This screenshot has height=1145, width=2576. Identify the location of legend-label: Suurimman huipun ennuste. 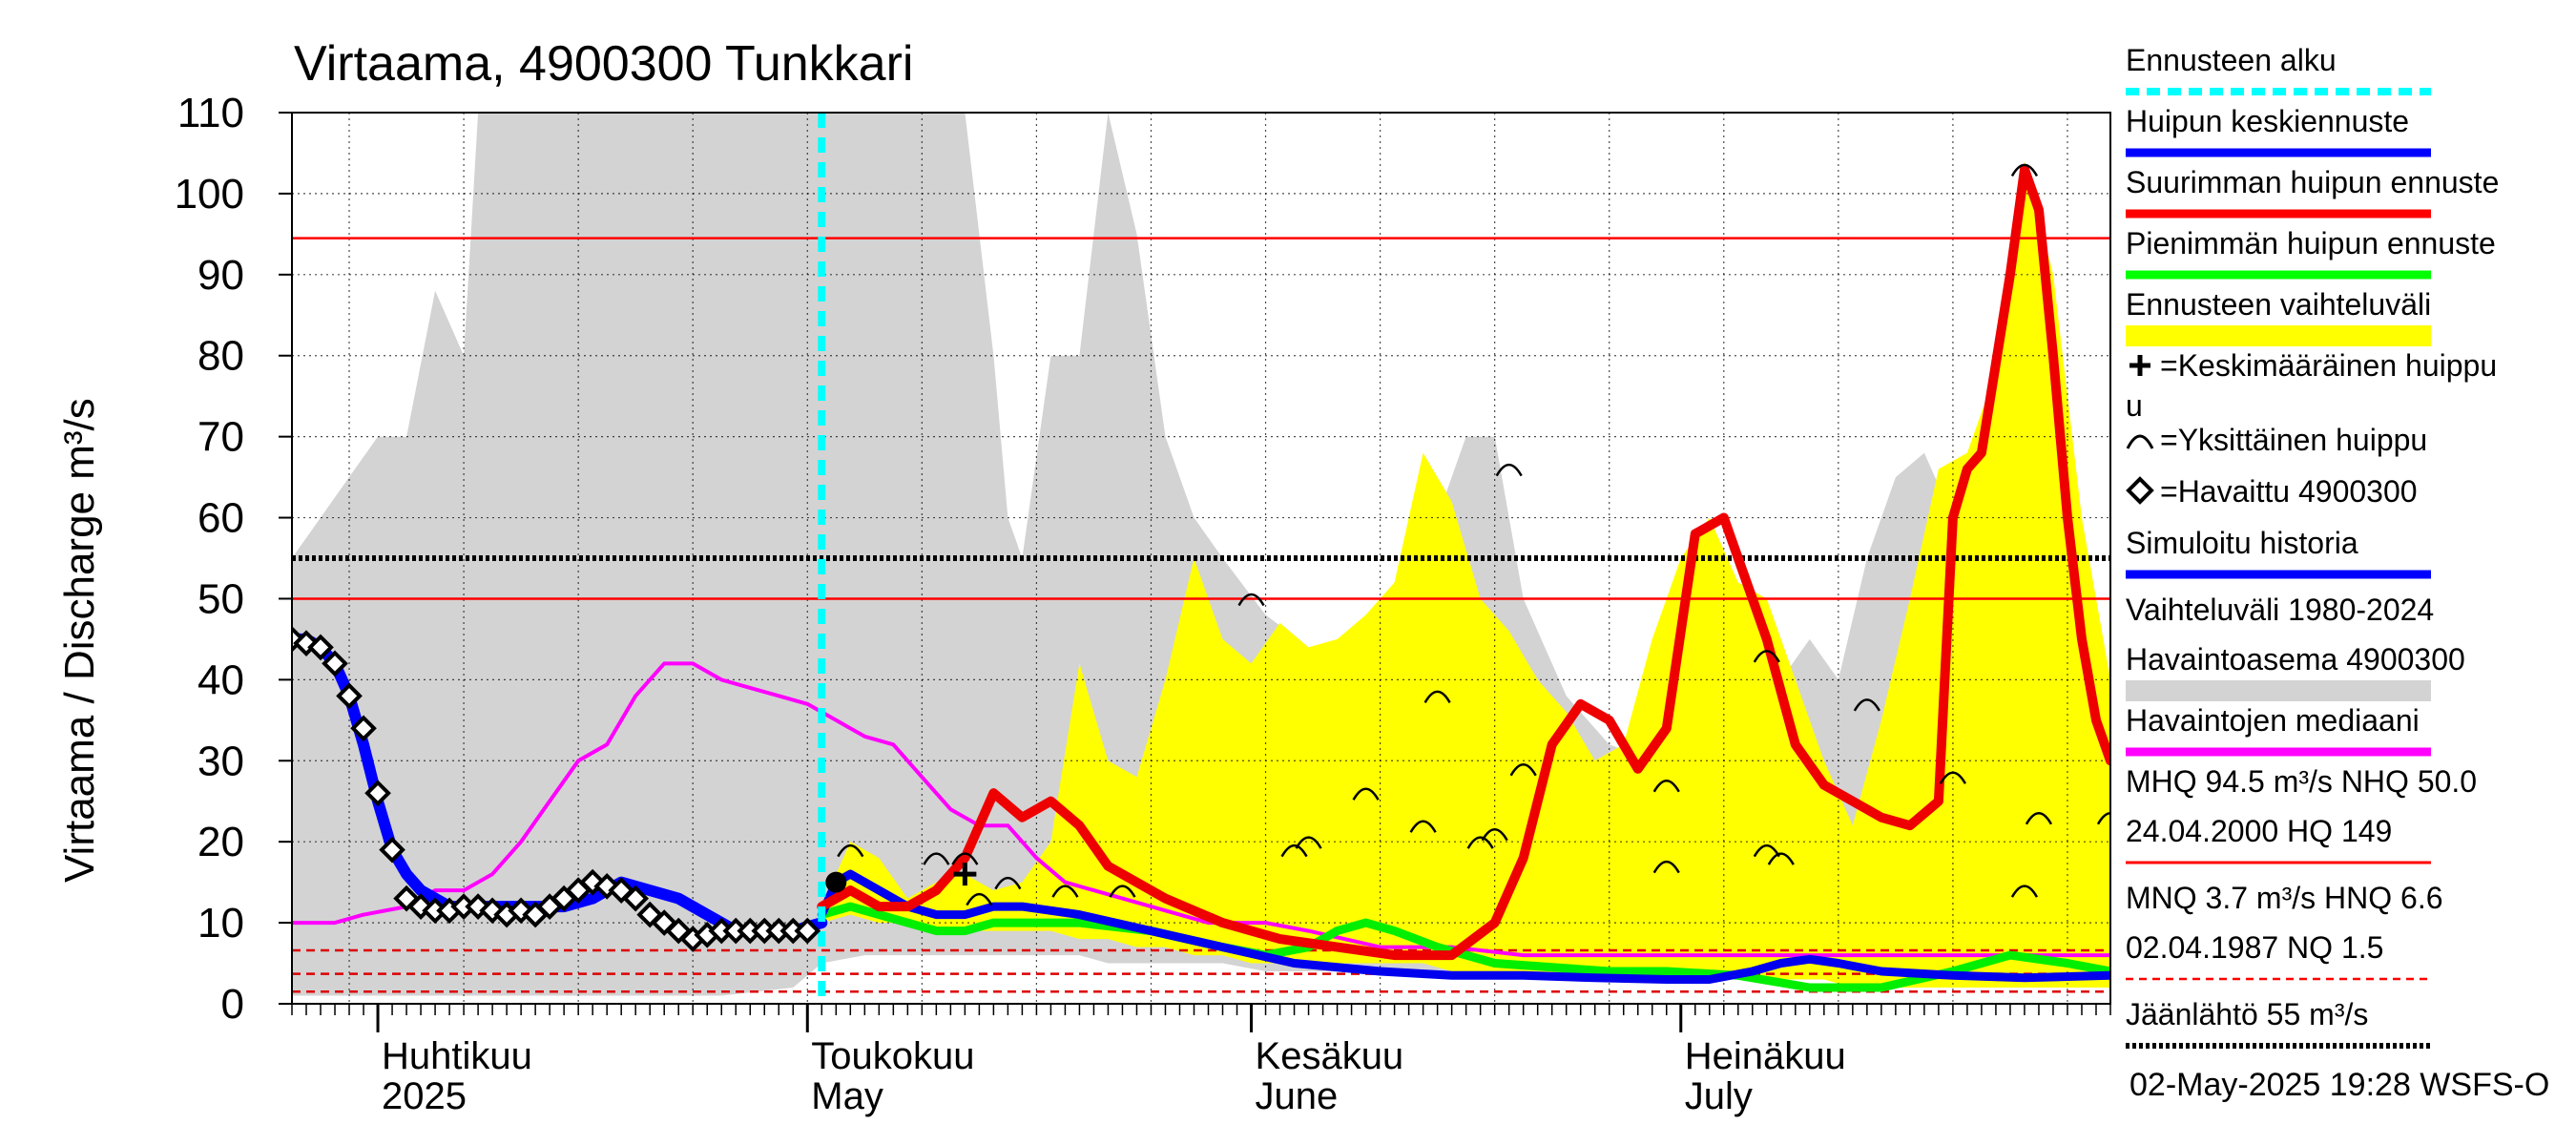
(2312, 182).